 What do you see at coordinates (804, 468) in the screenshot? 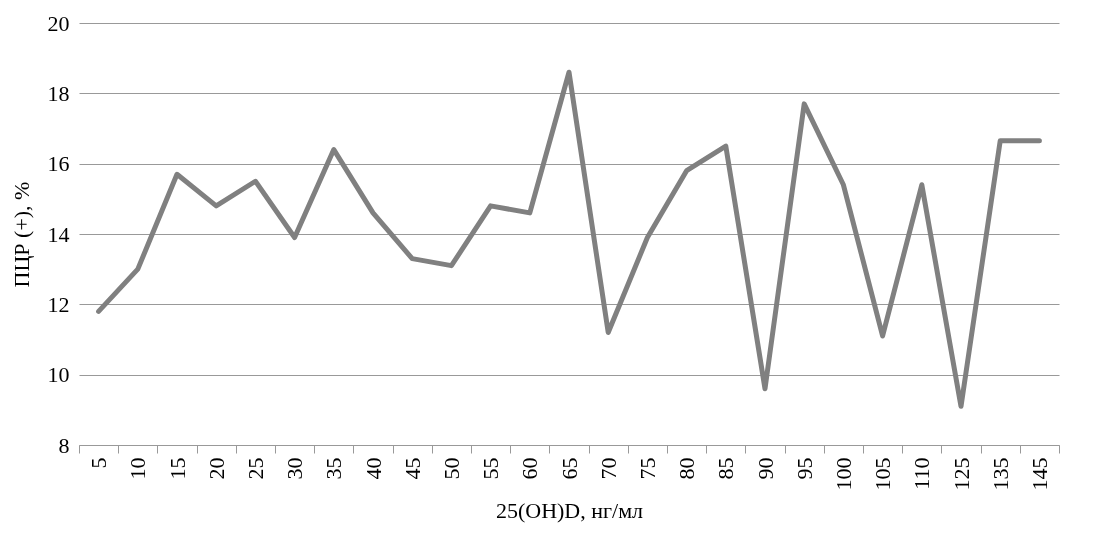
I see `x-tick-label: 95` at bounding box center [804, 468].